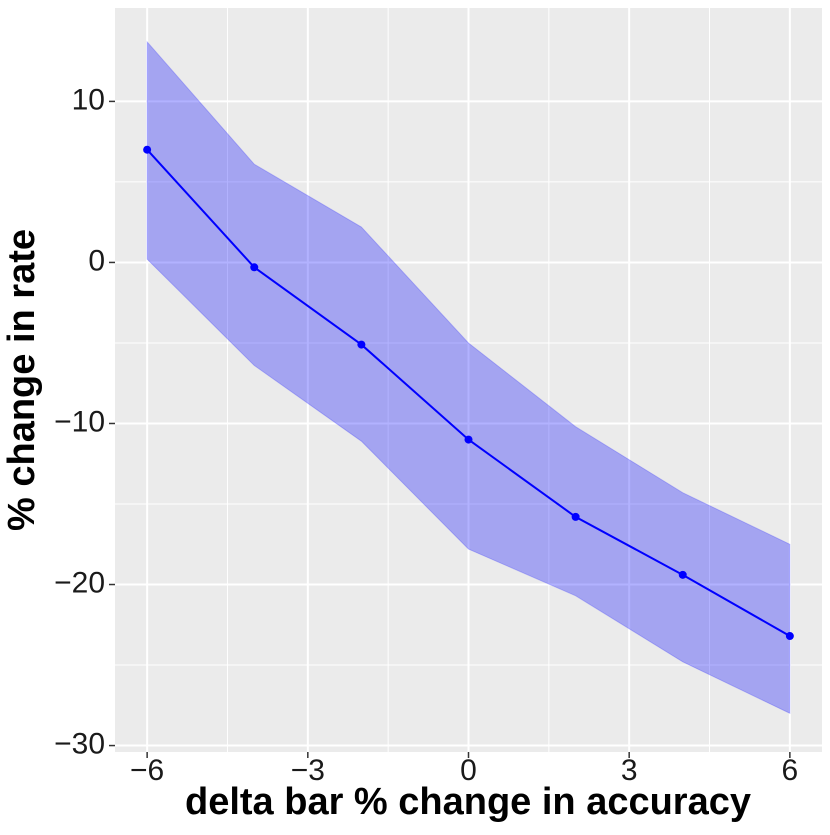 The width and height of the screenshot is (830, 835). Describe the element at coordinates (790, 770) in the screenshot. I see `x-tick-label: 6` at that location.